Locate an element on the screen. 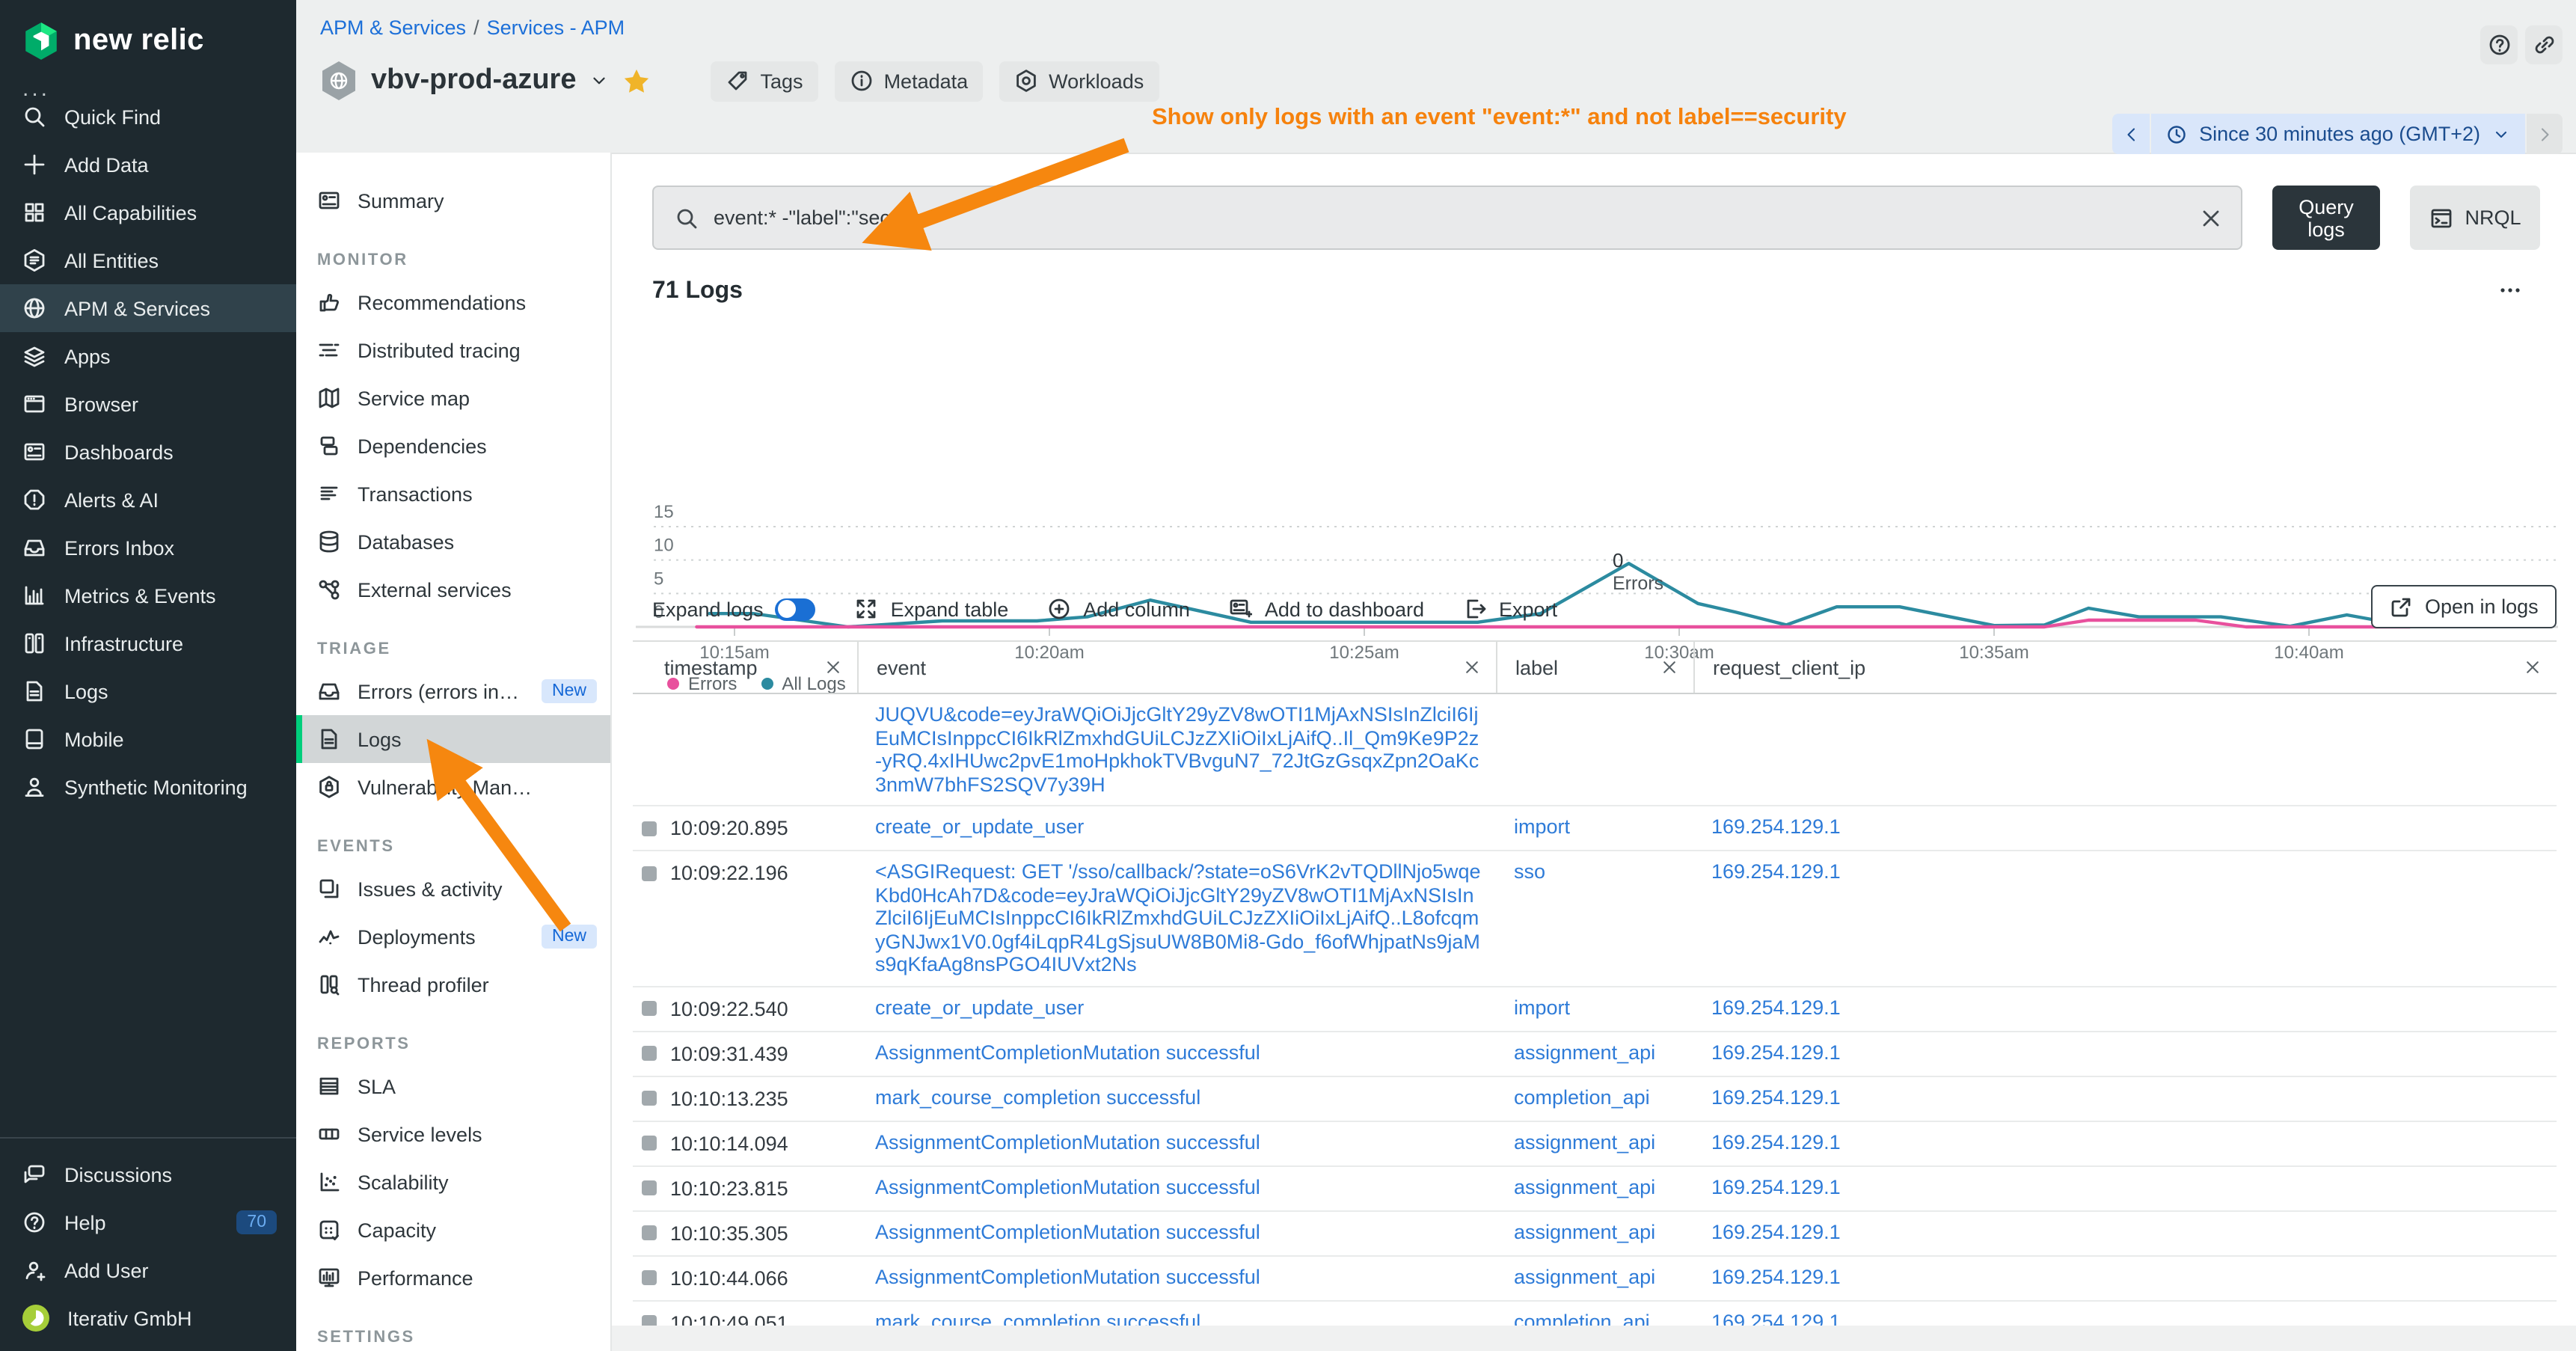 The image size is (2576, 1351). subnav-item-summary: Summary is located at coordinates (453, 201).